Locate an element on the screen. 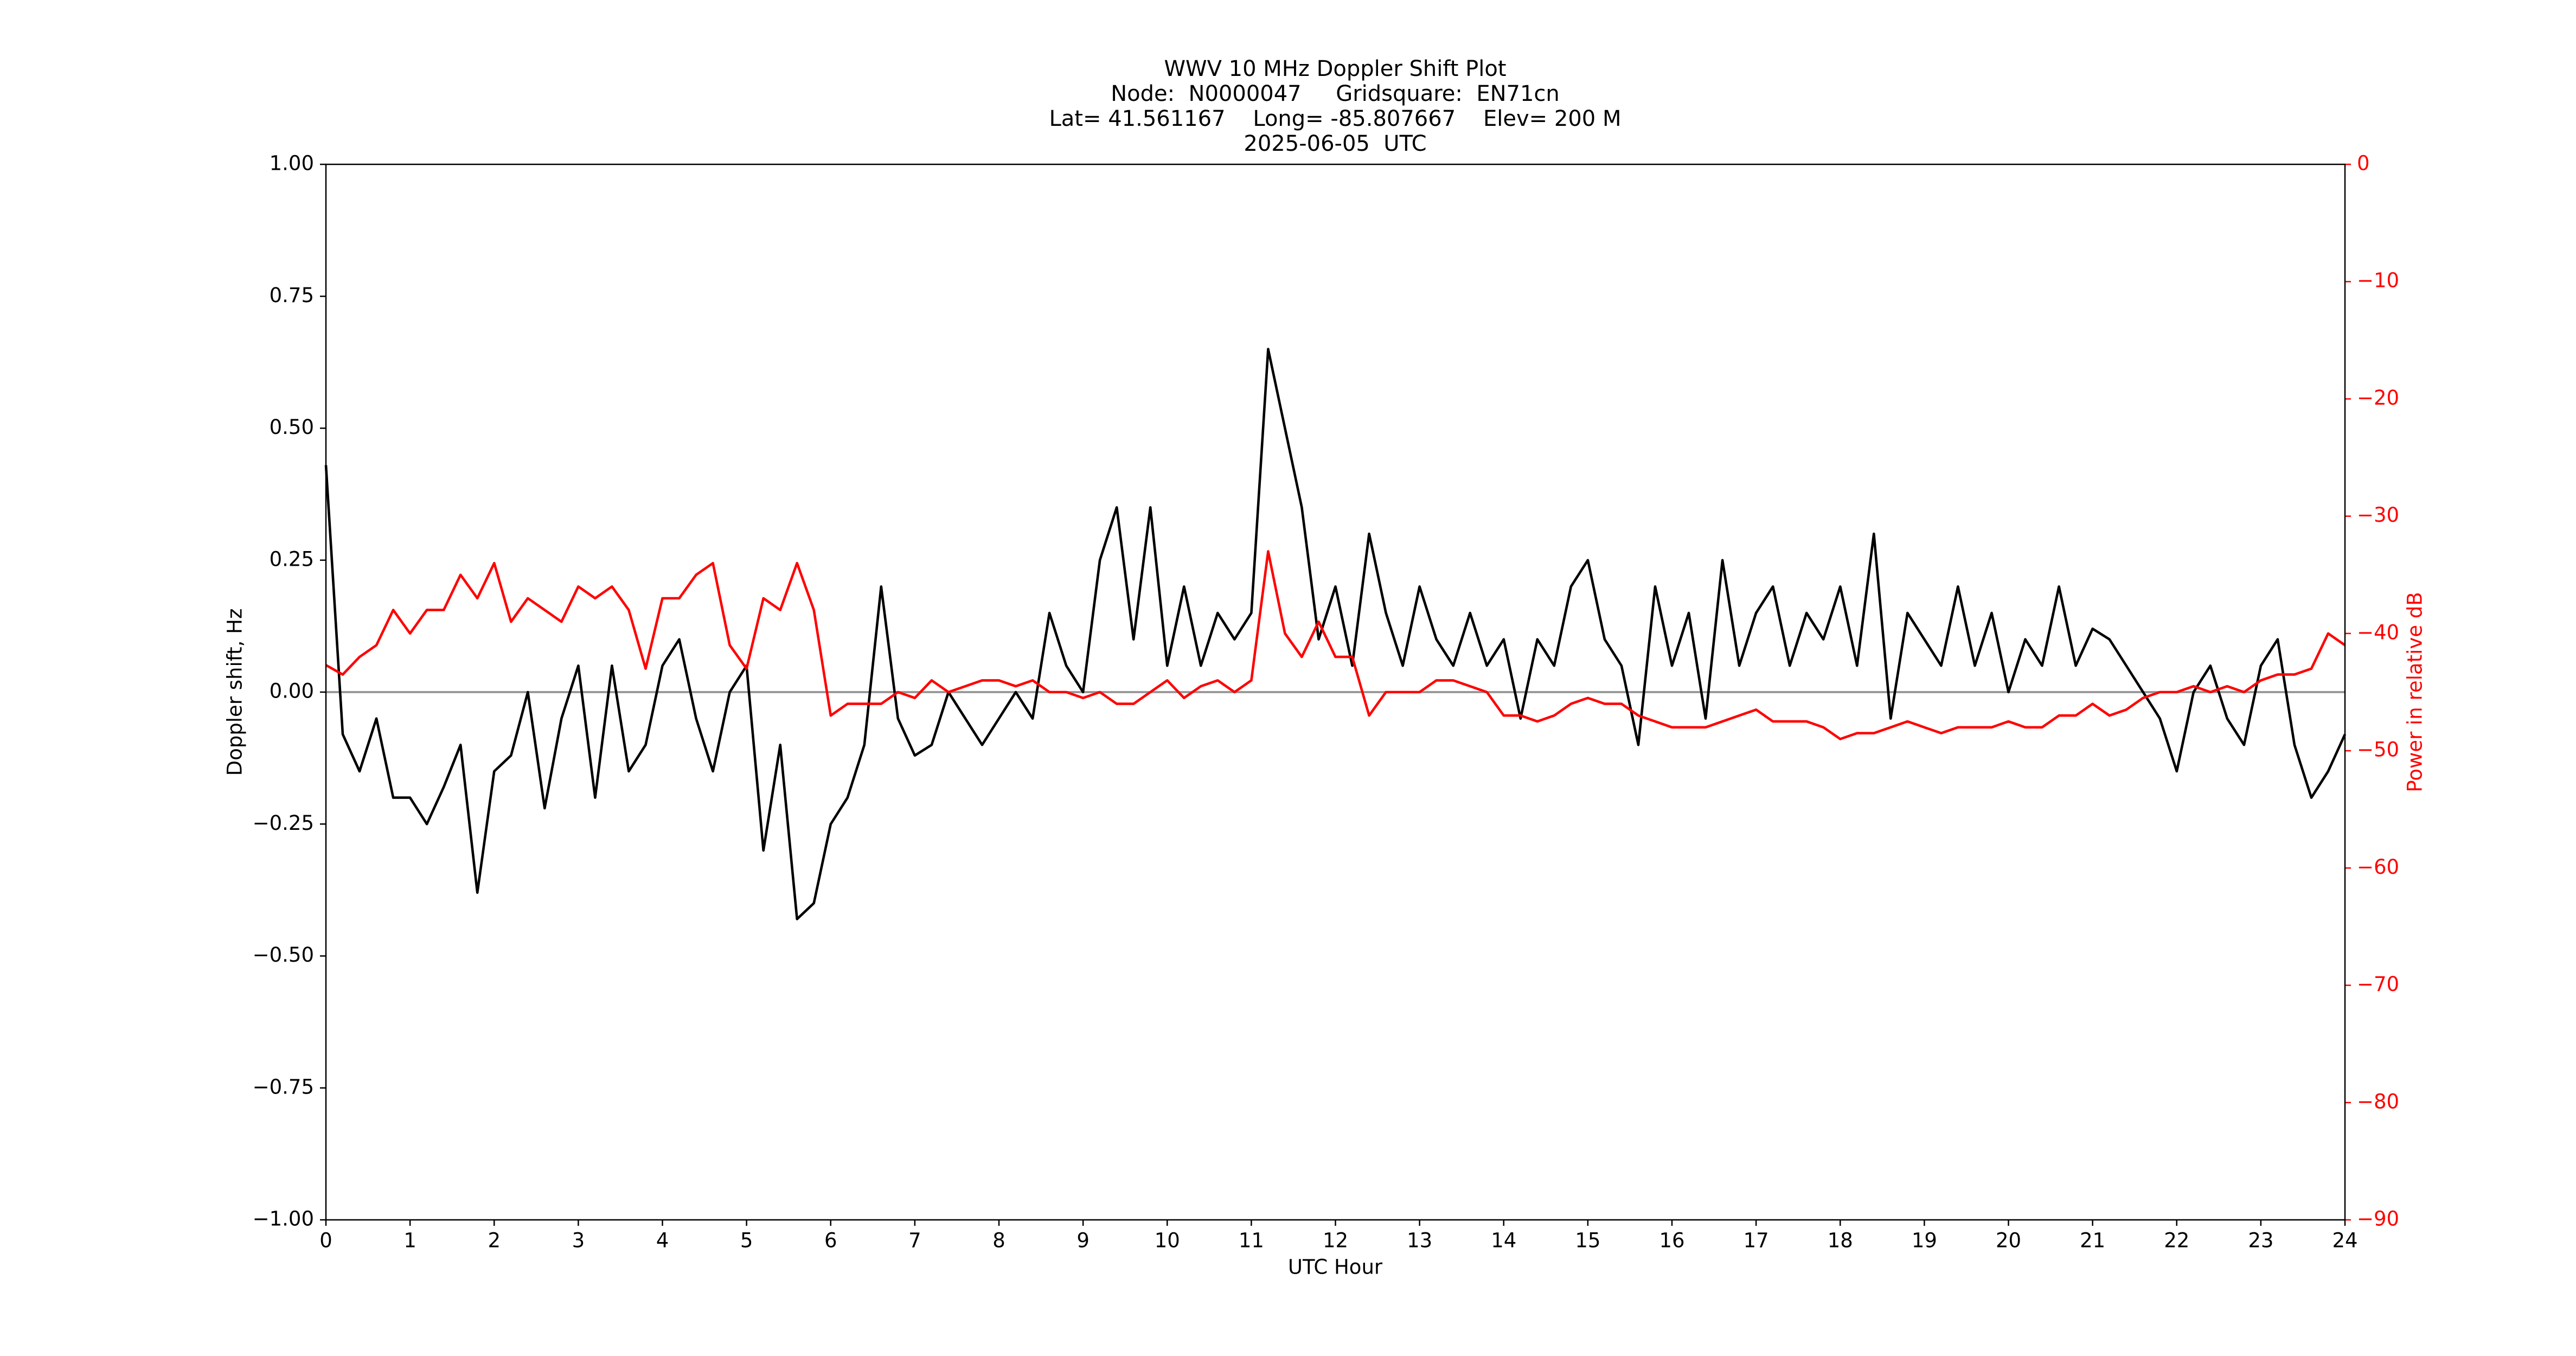 The width and height of the screenshot is (2576, 1356). x-tick-label: 6 is located at coordinates (830, 1240).